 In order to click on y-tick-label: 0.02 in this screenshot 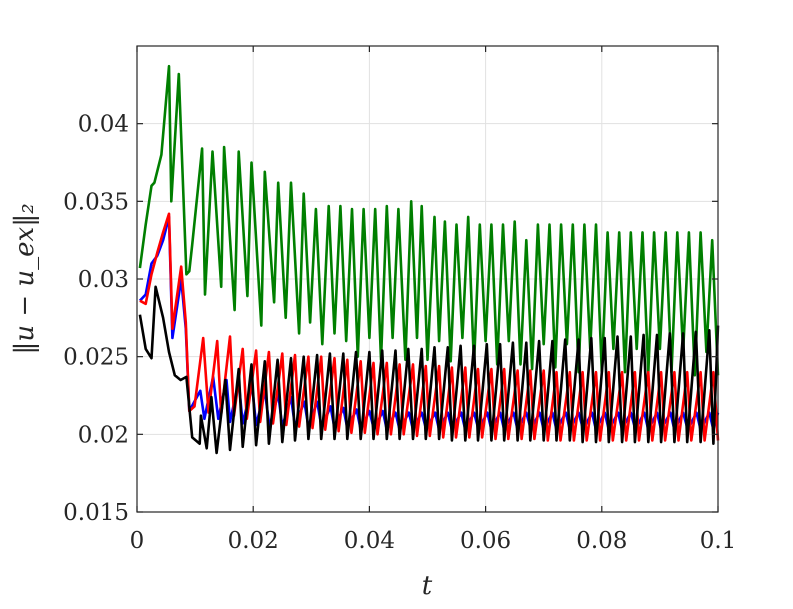, I will do `click(103, 435)`.